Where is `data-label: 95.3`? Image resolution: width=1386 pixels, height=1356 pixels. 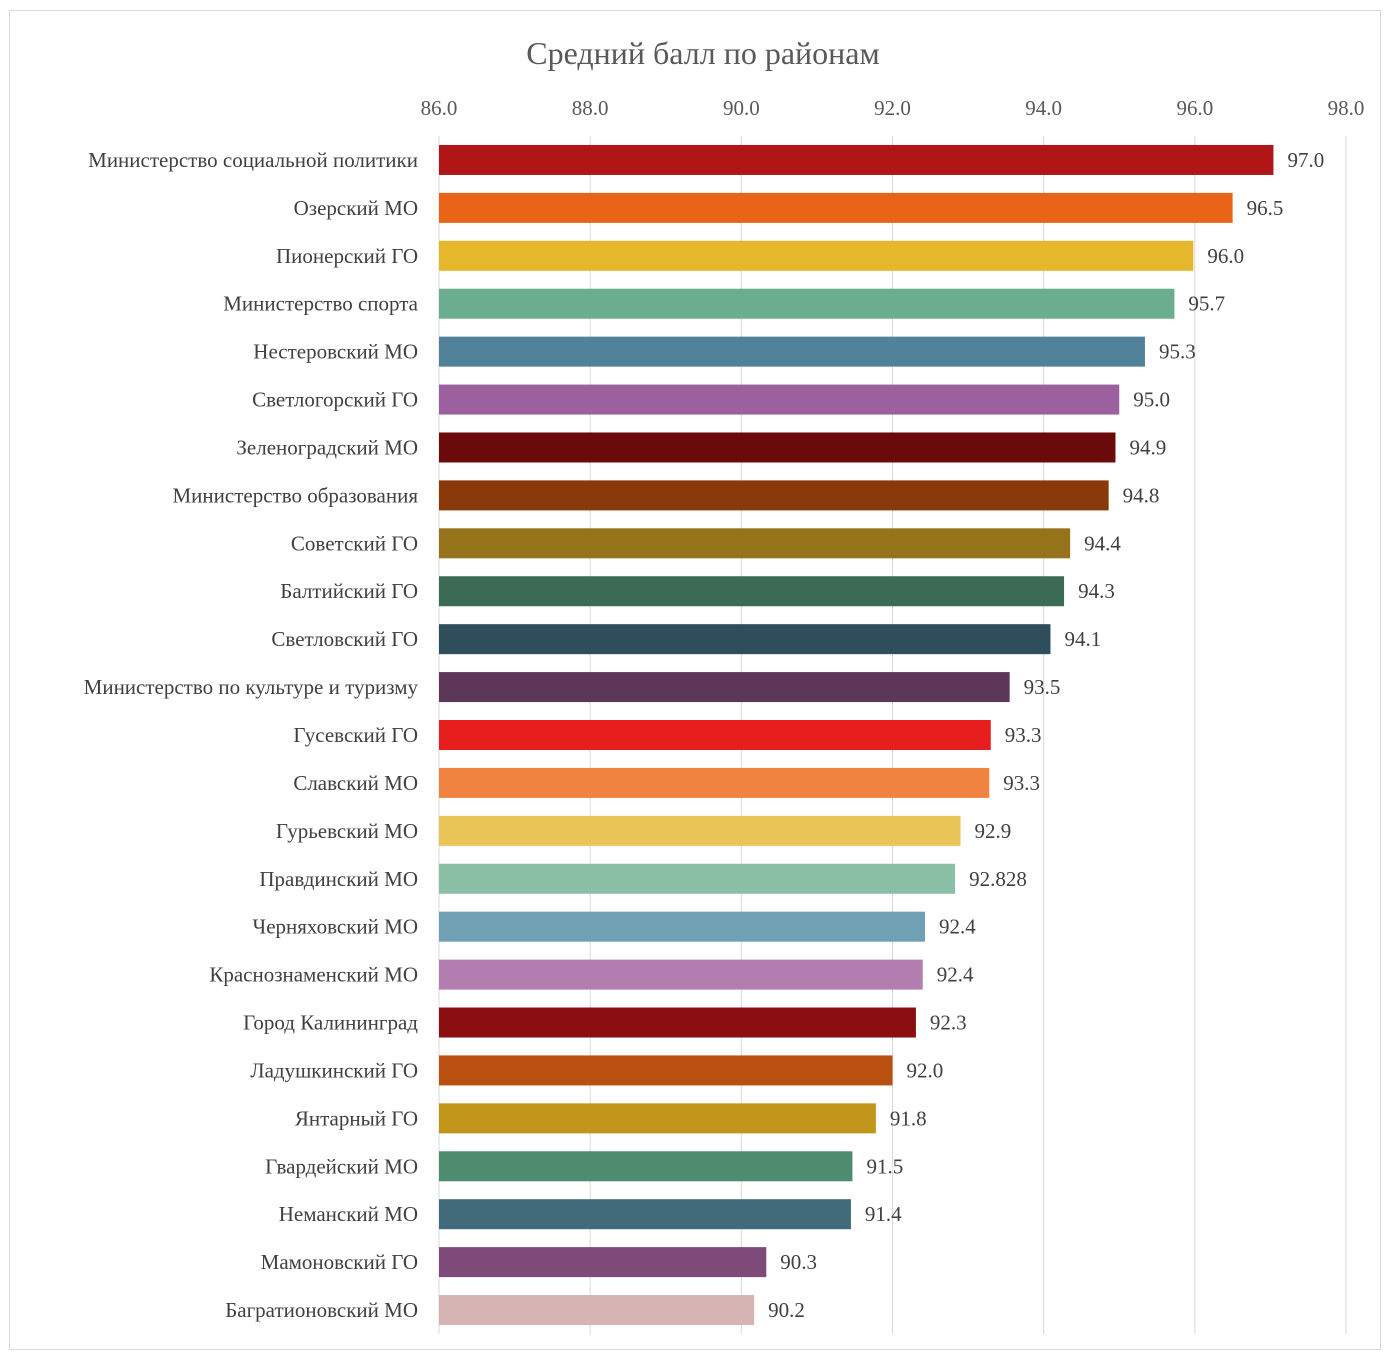 data-label: 95.3 is located at coordinates (1177, 352).